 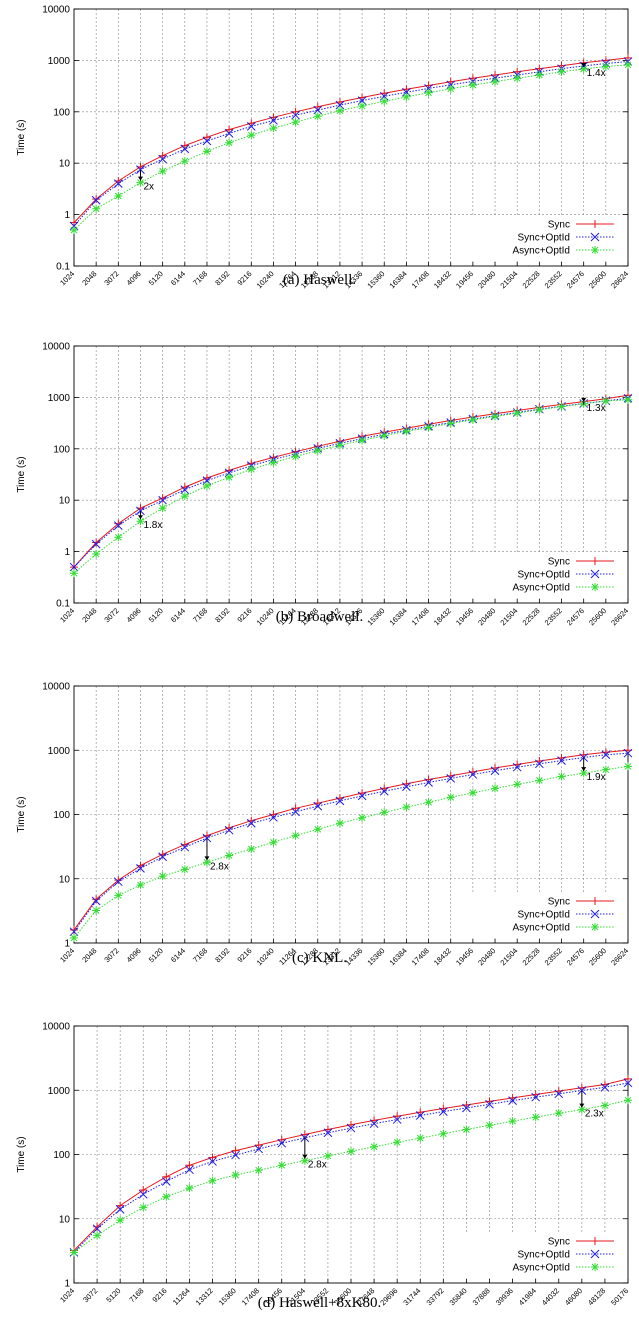 What do you see at coordinates (148, 187) in the screenshot?
I see `annotation-label: 2x` at bounding box center [148, 187].